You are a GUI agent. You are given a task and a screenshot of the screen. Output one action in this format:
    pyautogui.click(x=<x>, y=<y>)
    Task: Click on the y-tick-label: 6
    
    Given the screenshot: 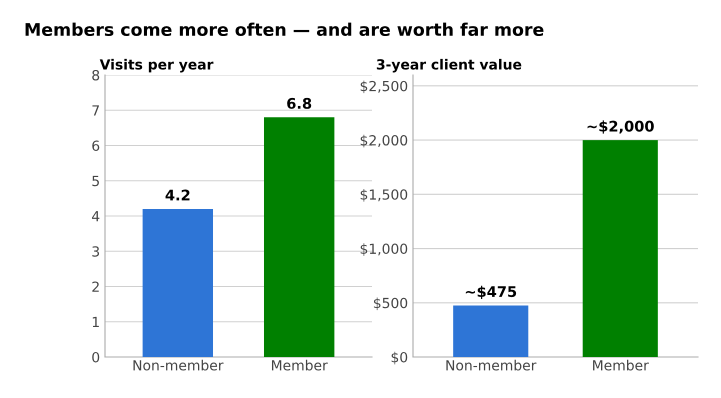 What is the action you would take?
    pyautogui.click(x=96, y=145)
    